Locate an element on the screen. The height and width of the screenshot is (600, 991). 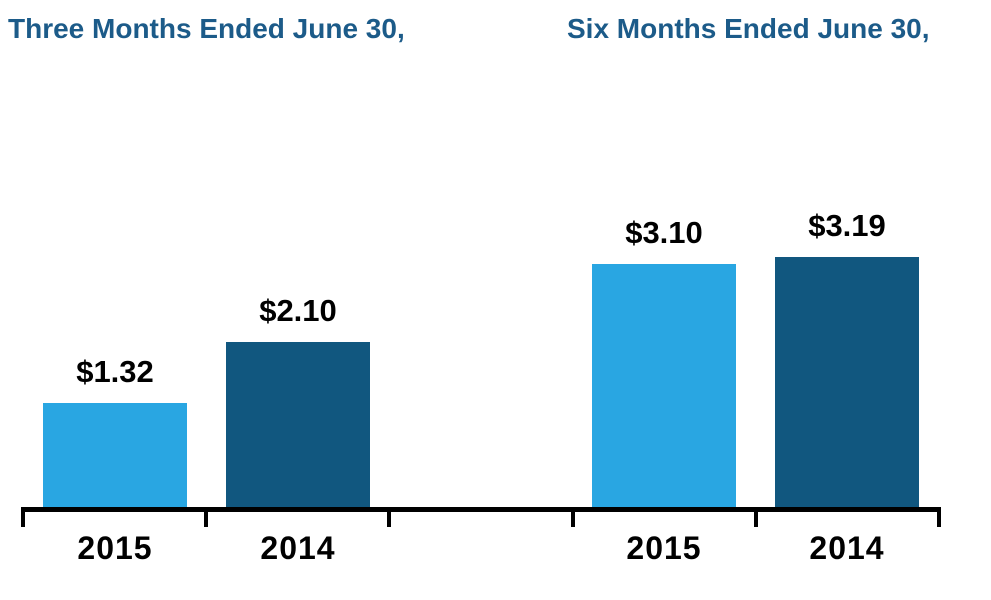
bar-2015-group2 is located at coordinates (664, 385).